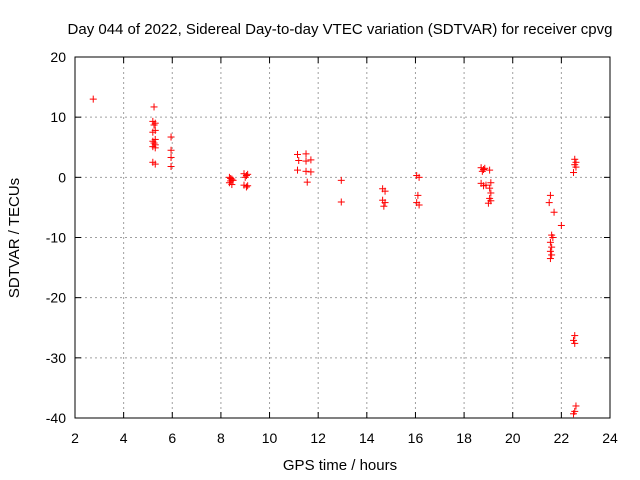  I want to click on x-tick-label: 20, so click(513, 438).